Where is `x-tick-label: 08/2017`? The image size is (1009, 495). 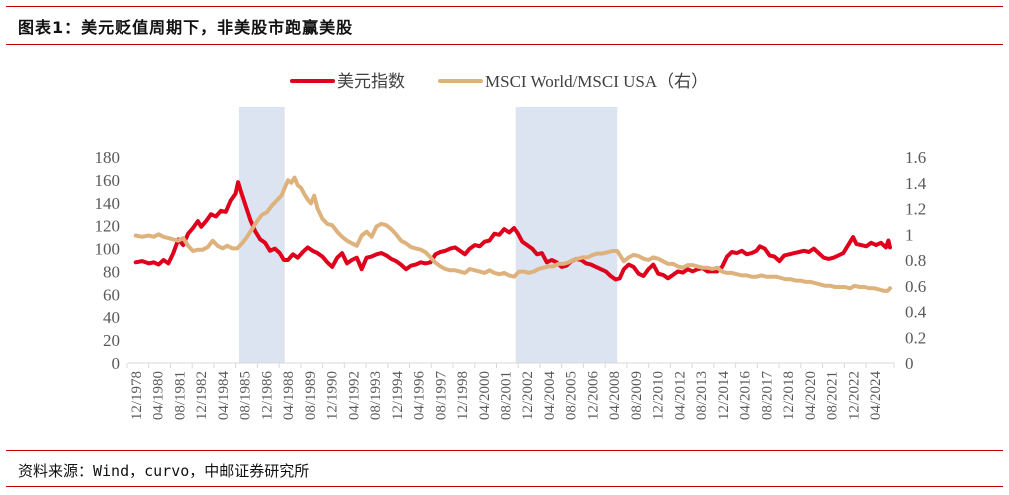
x-tick-label: 08/2017 is located at coordinates (767, 396).